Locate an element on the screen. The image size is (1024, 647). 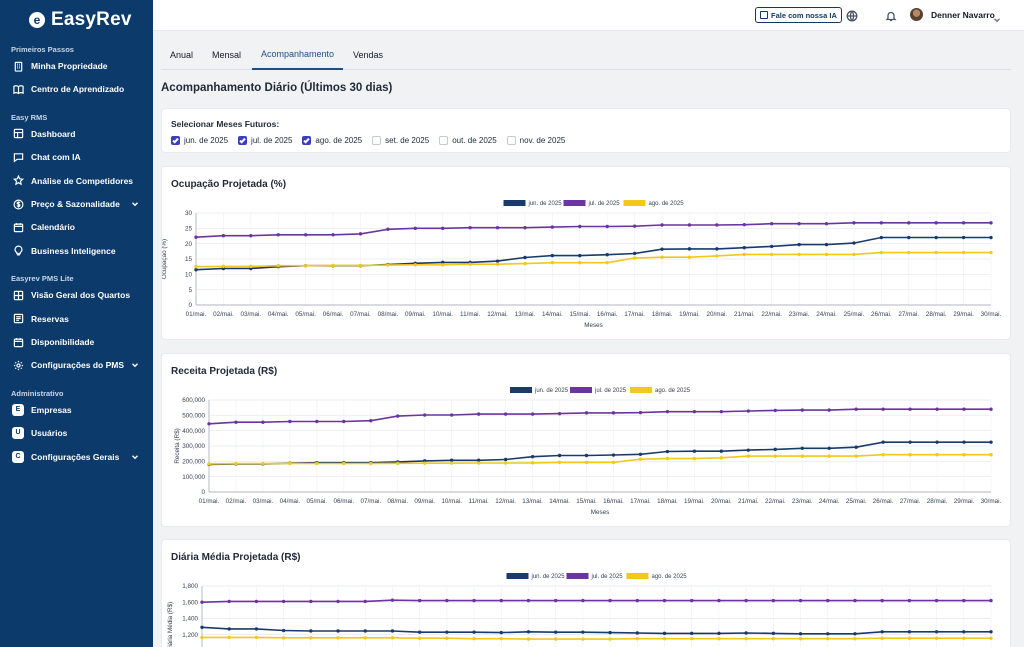
avatar is located at coordinates (916, 14).